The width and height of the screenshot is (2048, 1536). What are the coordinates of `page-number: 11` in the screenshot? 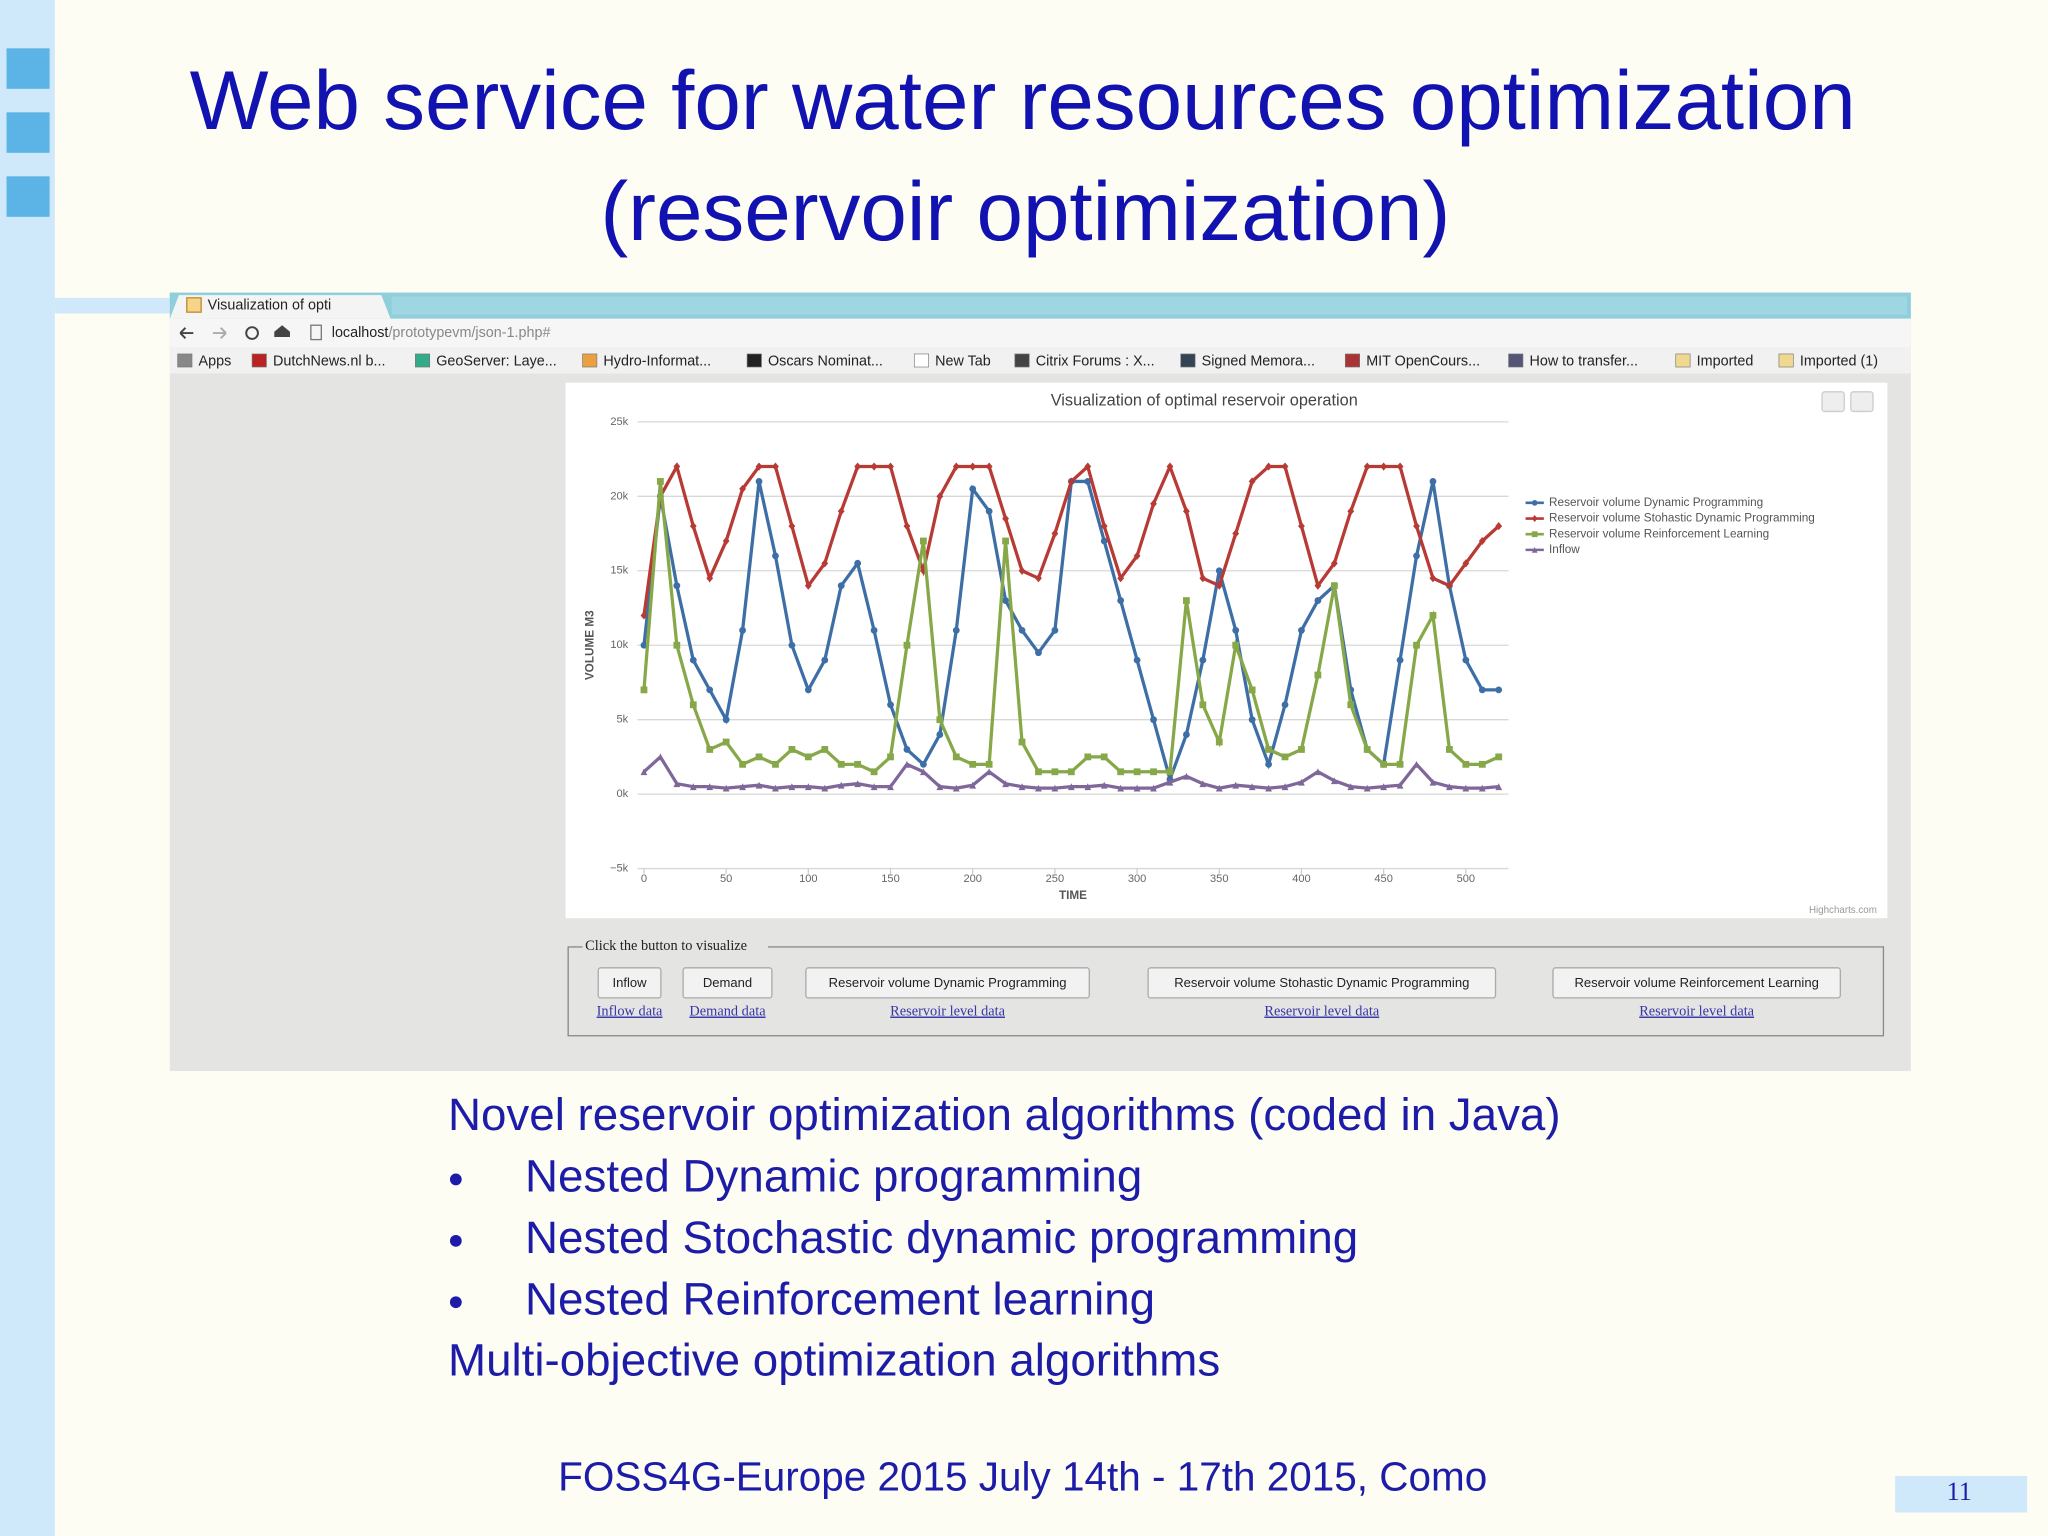 It's located at (1959, 1491).